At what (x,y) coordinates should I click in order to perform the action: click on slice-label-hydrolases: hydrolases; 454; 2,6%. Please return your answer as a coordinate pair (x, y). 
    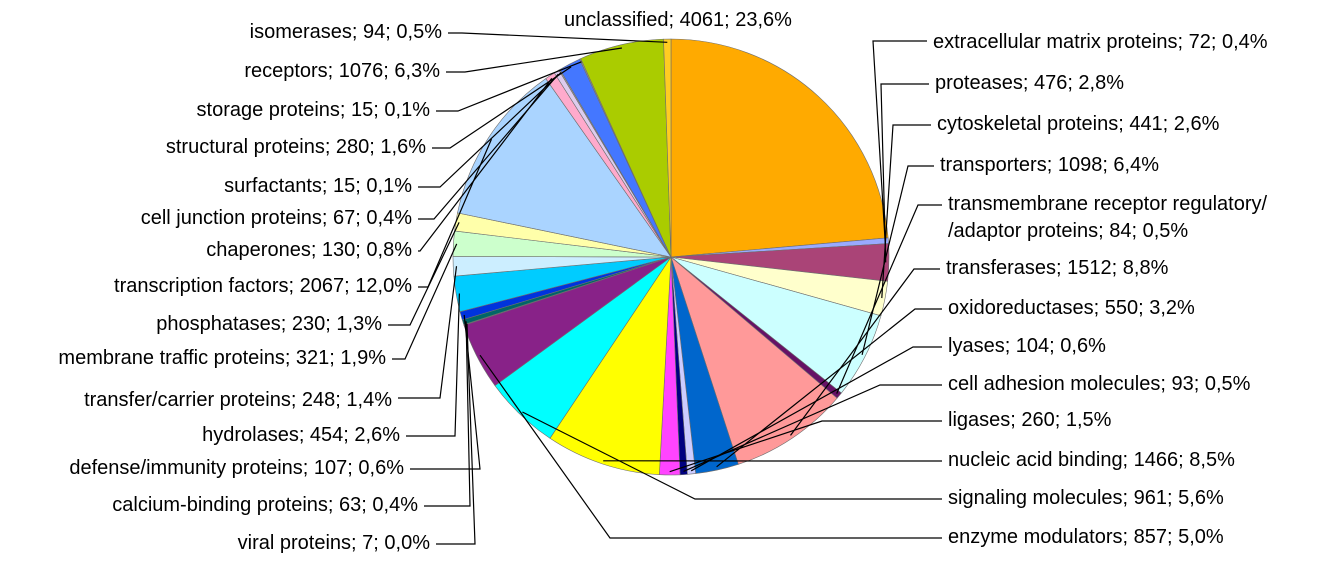
    Looking at the image, I should click on (301, 435).